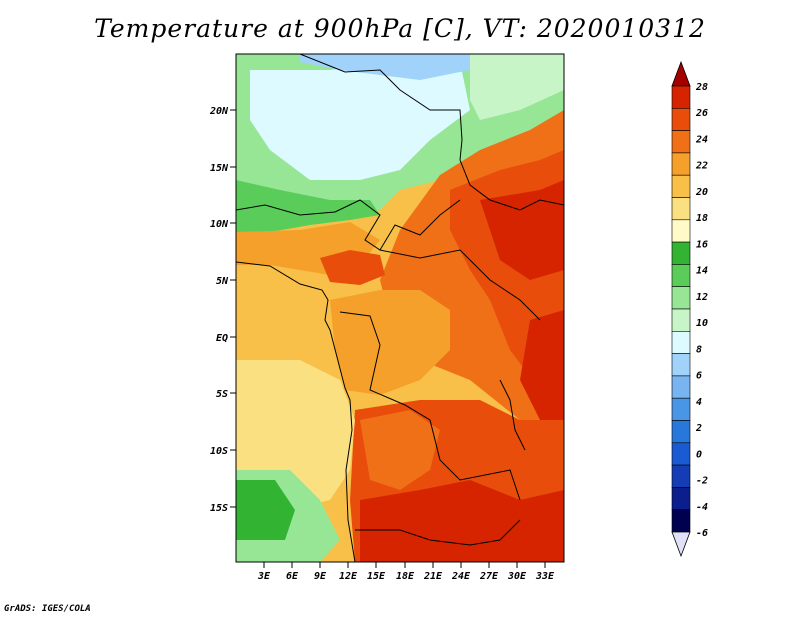  I want to click on colorbar-label: 2, so click(698, 428).